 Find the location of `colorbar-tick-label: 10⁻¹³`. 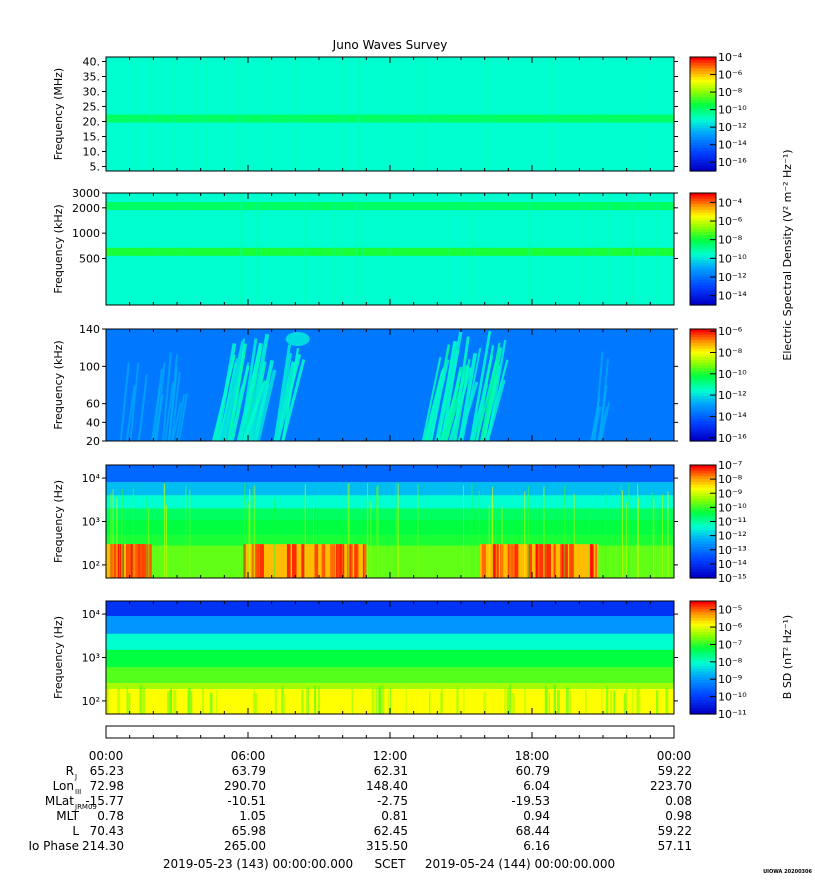

colorbar-tick-label: 10⁻¹³ is located at coordinates (732, 550).